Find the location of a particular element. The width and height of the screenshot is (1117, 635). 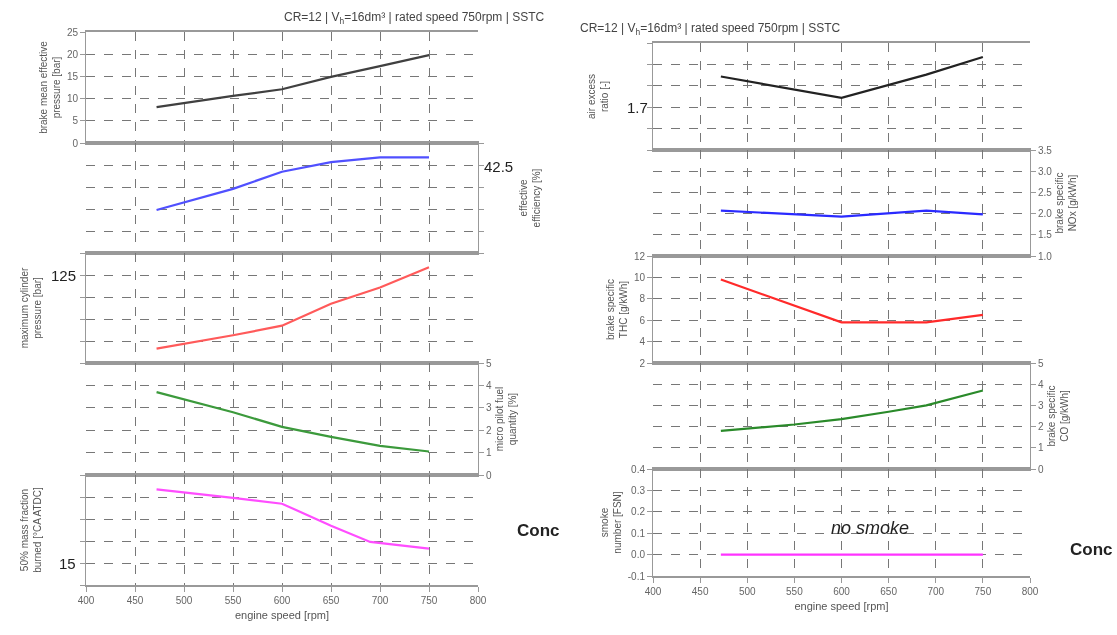

y-tick-label: 0.0 is located at coordinates (638, 555).